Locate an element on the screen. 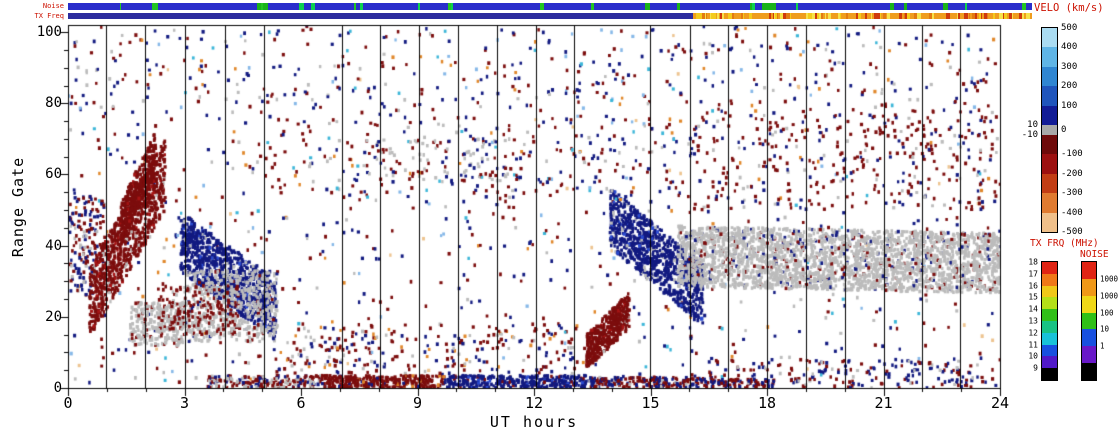  x-tick-label: 21 is located at coordinates (883, 403).